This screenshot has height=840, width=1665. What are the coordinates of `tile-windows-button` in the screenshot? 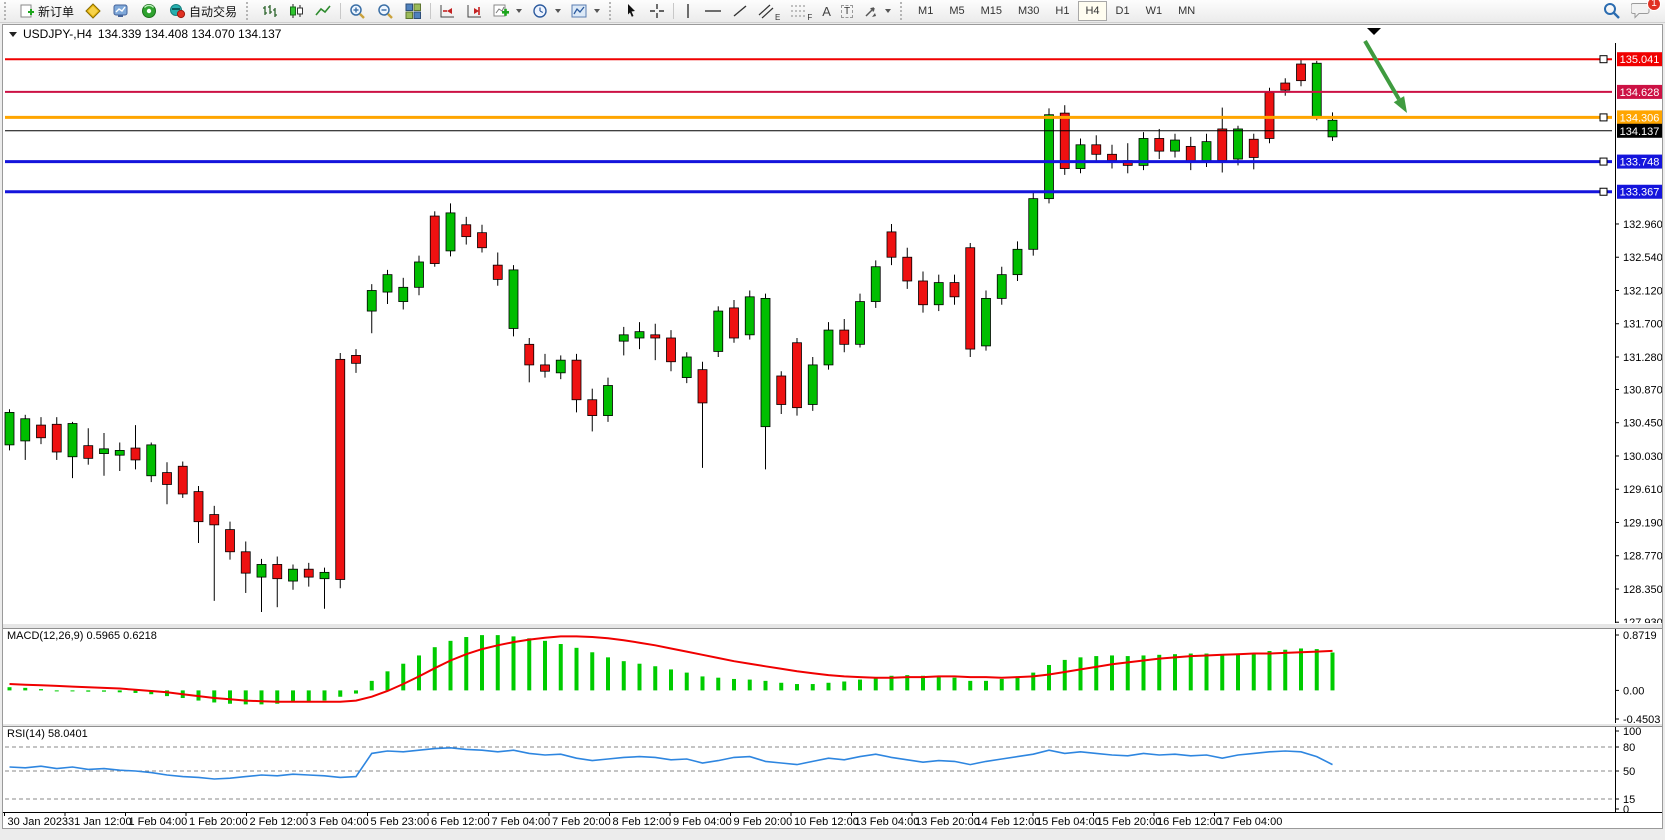 It's located at (413, 11).